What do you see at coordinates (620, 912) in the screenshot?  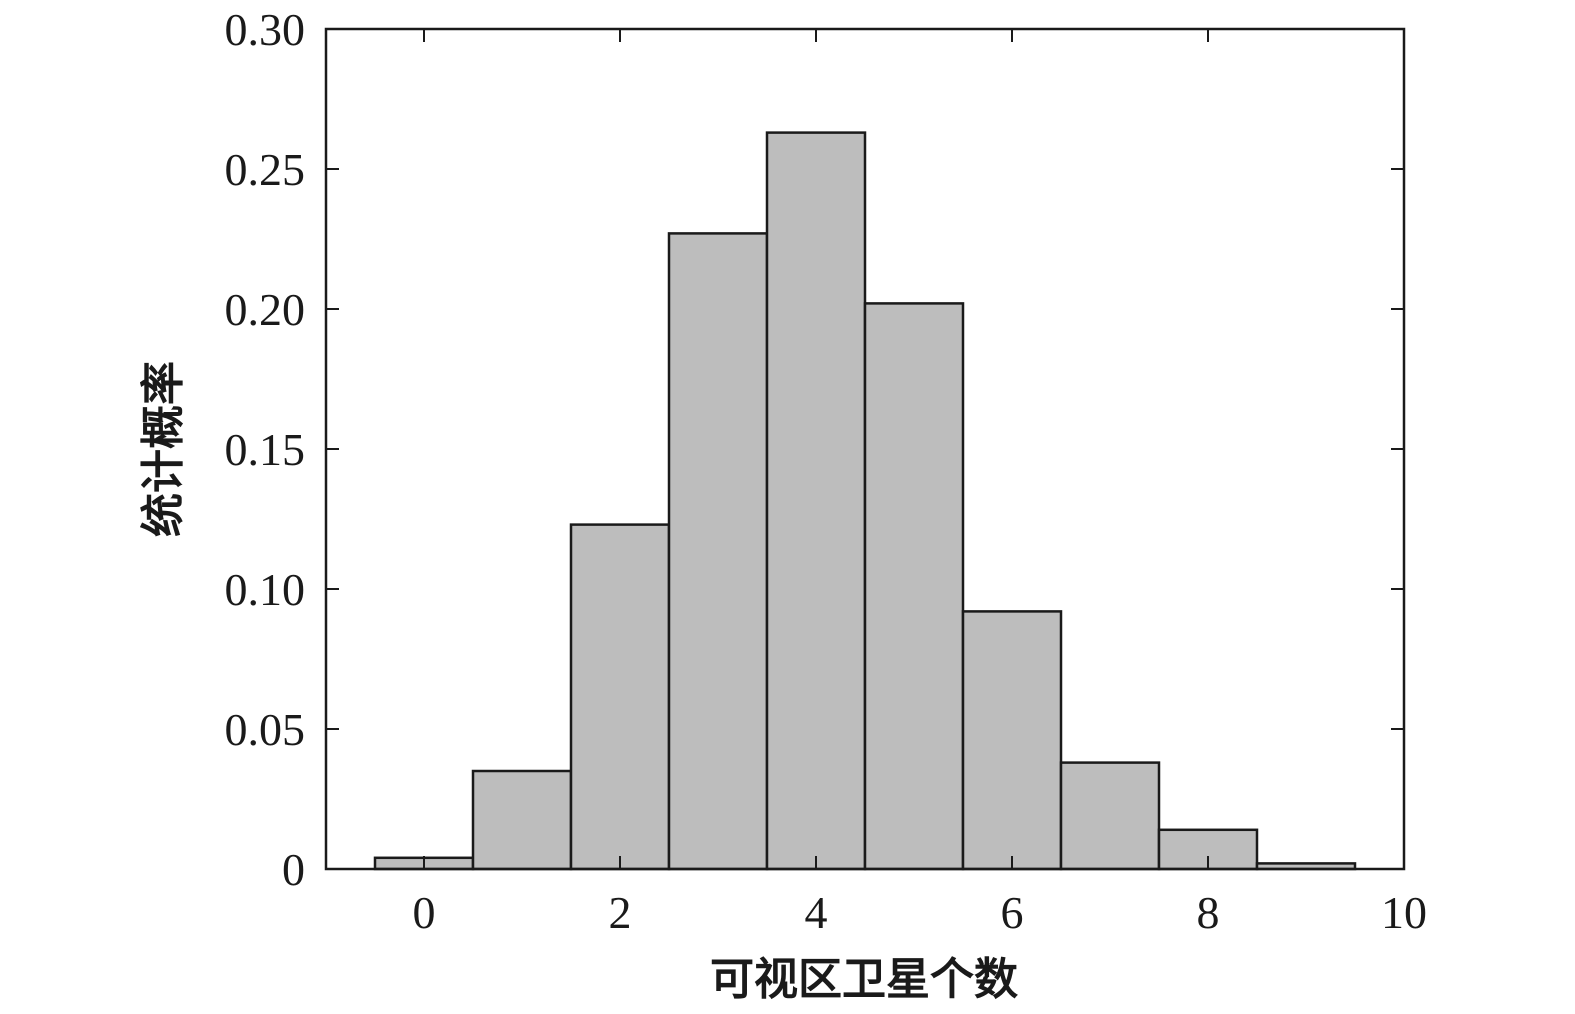 I see `x-tick-label: 2` at bounding box center [620, 912].